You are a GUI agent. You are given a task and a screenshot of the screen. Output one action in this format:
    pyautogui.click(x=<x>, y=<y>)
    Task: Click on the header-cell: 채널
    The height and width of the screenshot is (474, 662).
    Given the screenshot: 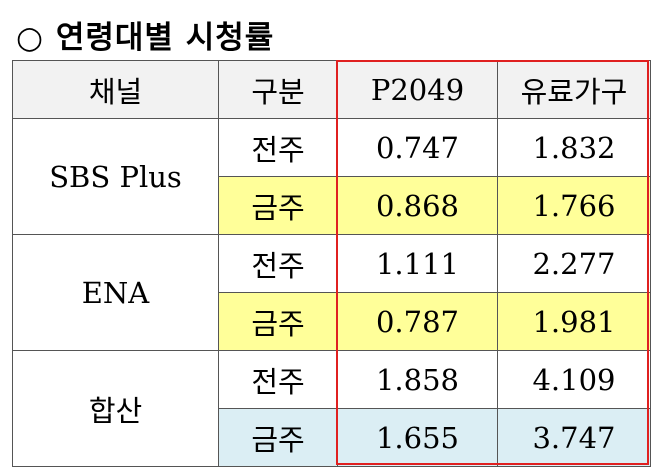 What is the action you would take?
    pyautogui.click(x=115, y=89)
    